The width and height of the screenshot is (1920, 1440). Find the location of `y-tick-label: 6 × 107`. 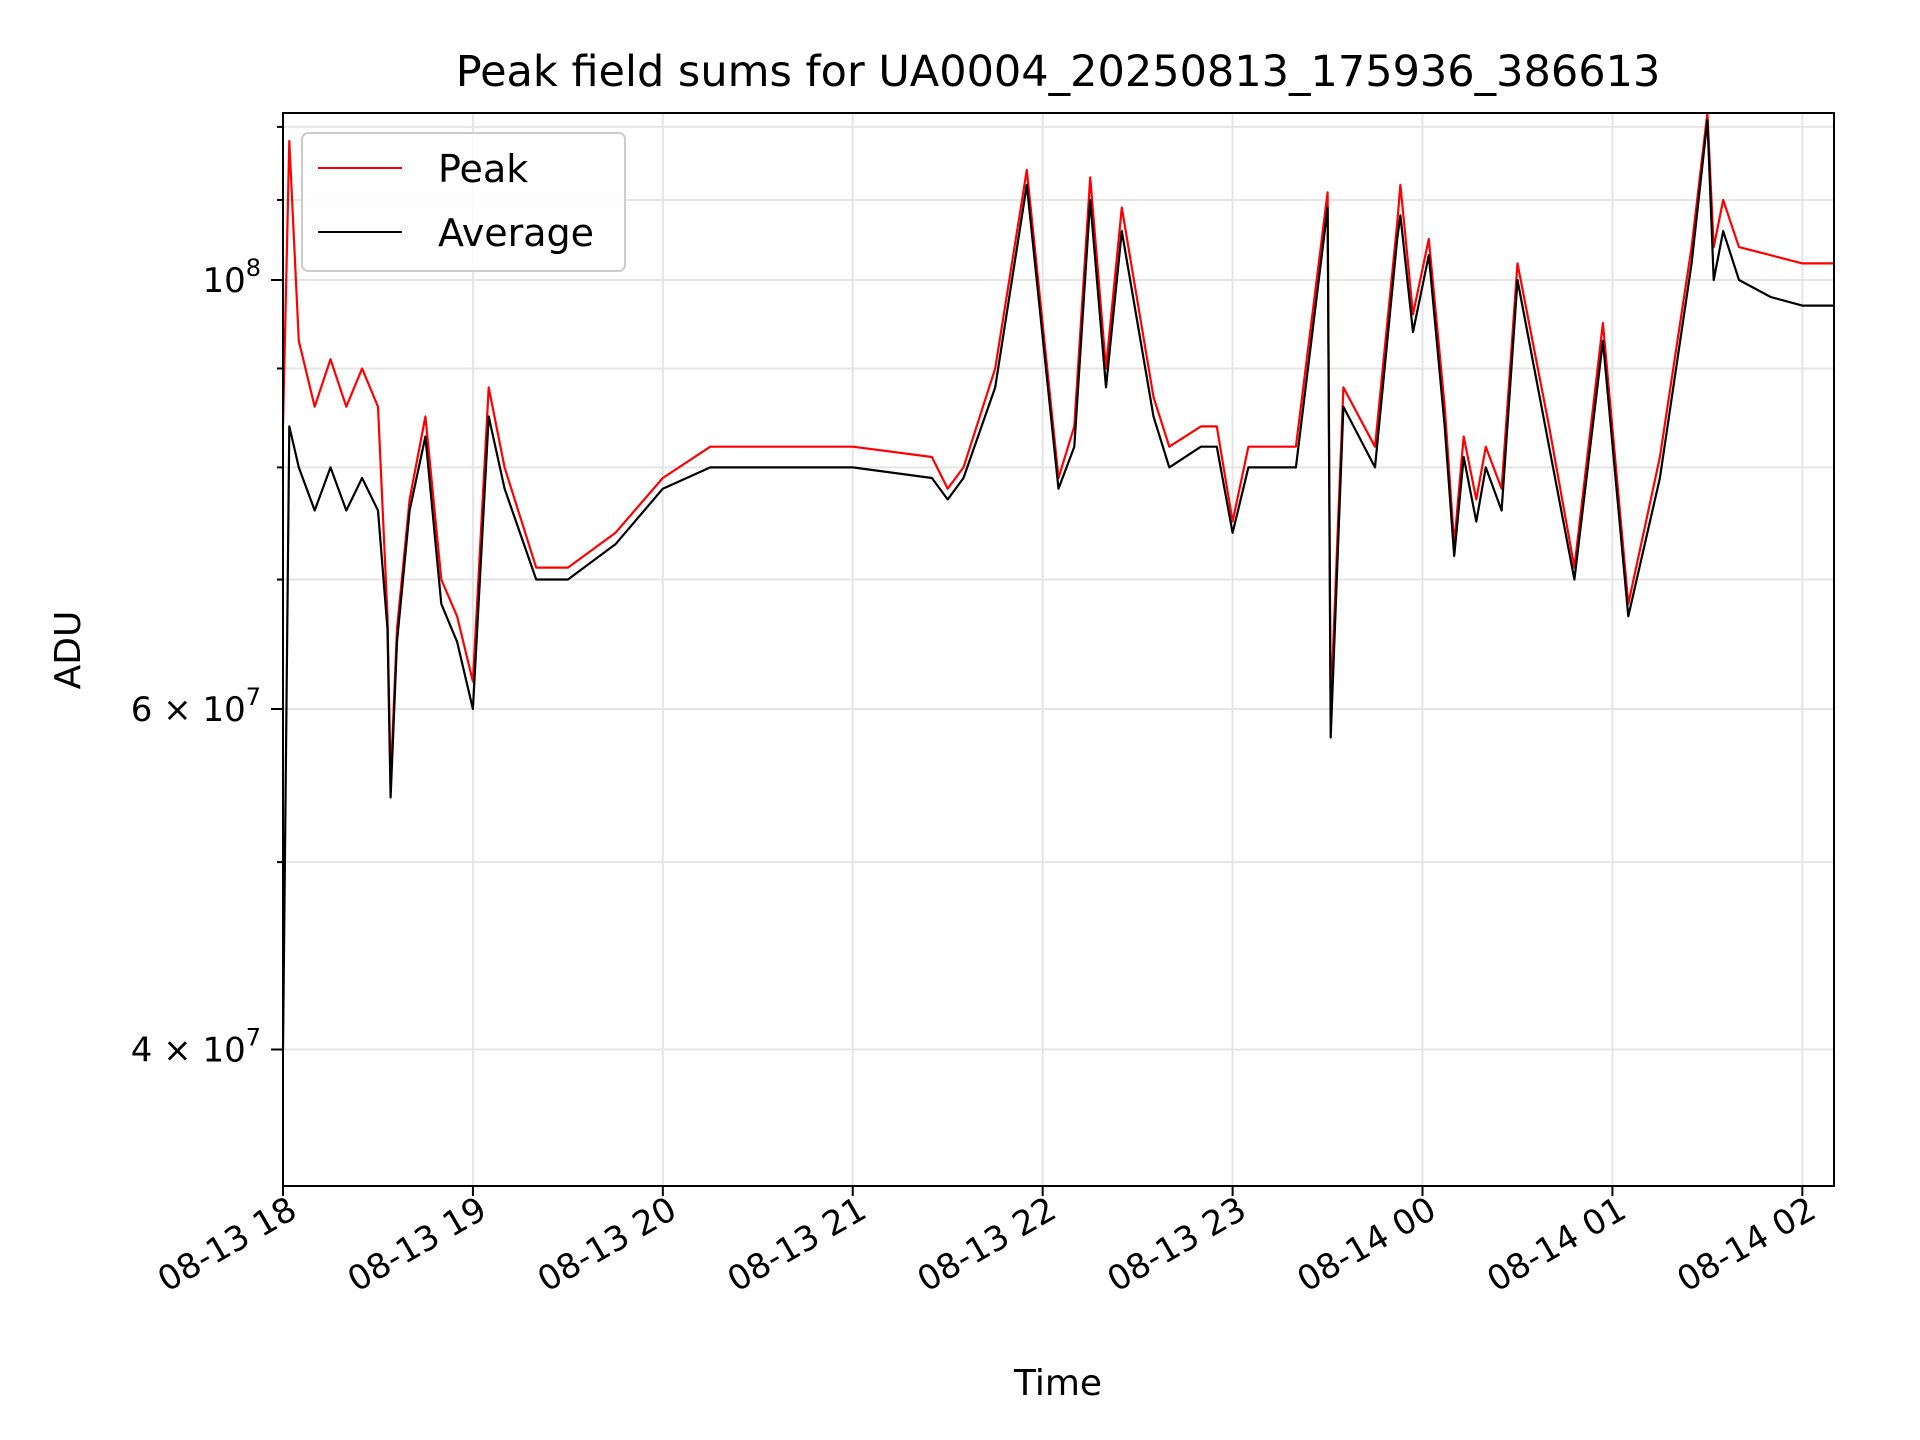

y-tick-label: 6 × 107 is located at coordinates (196, 706).